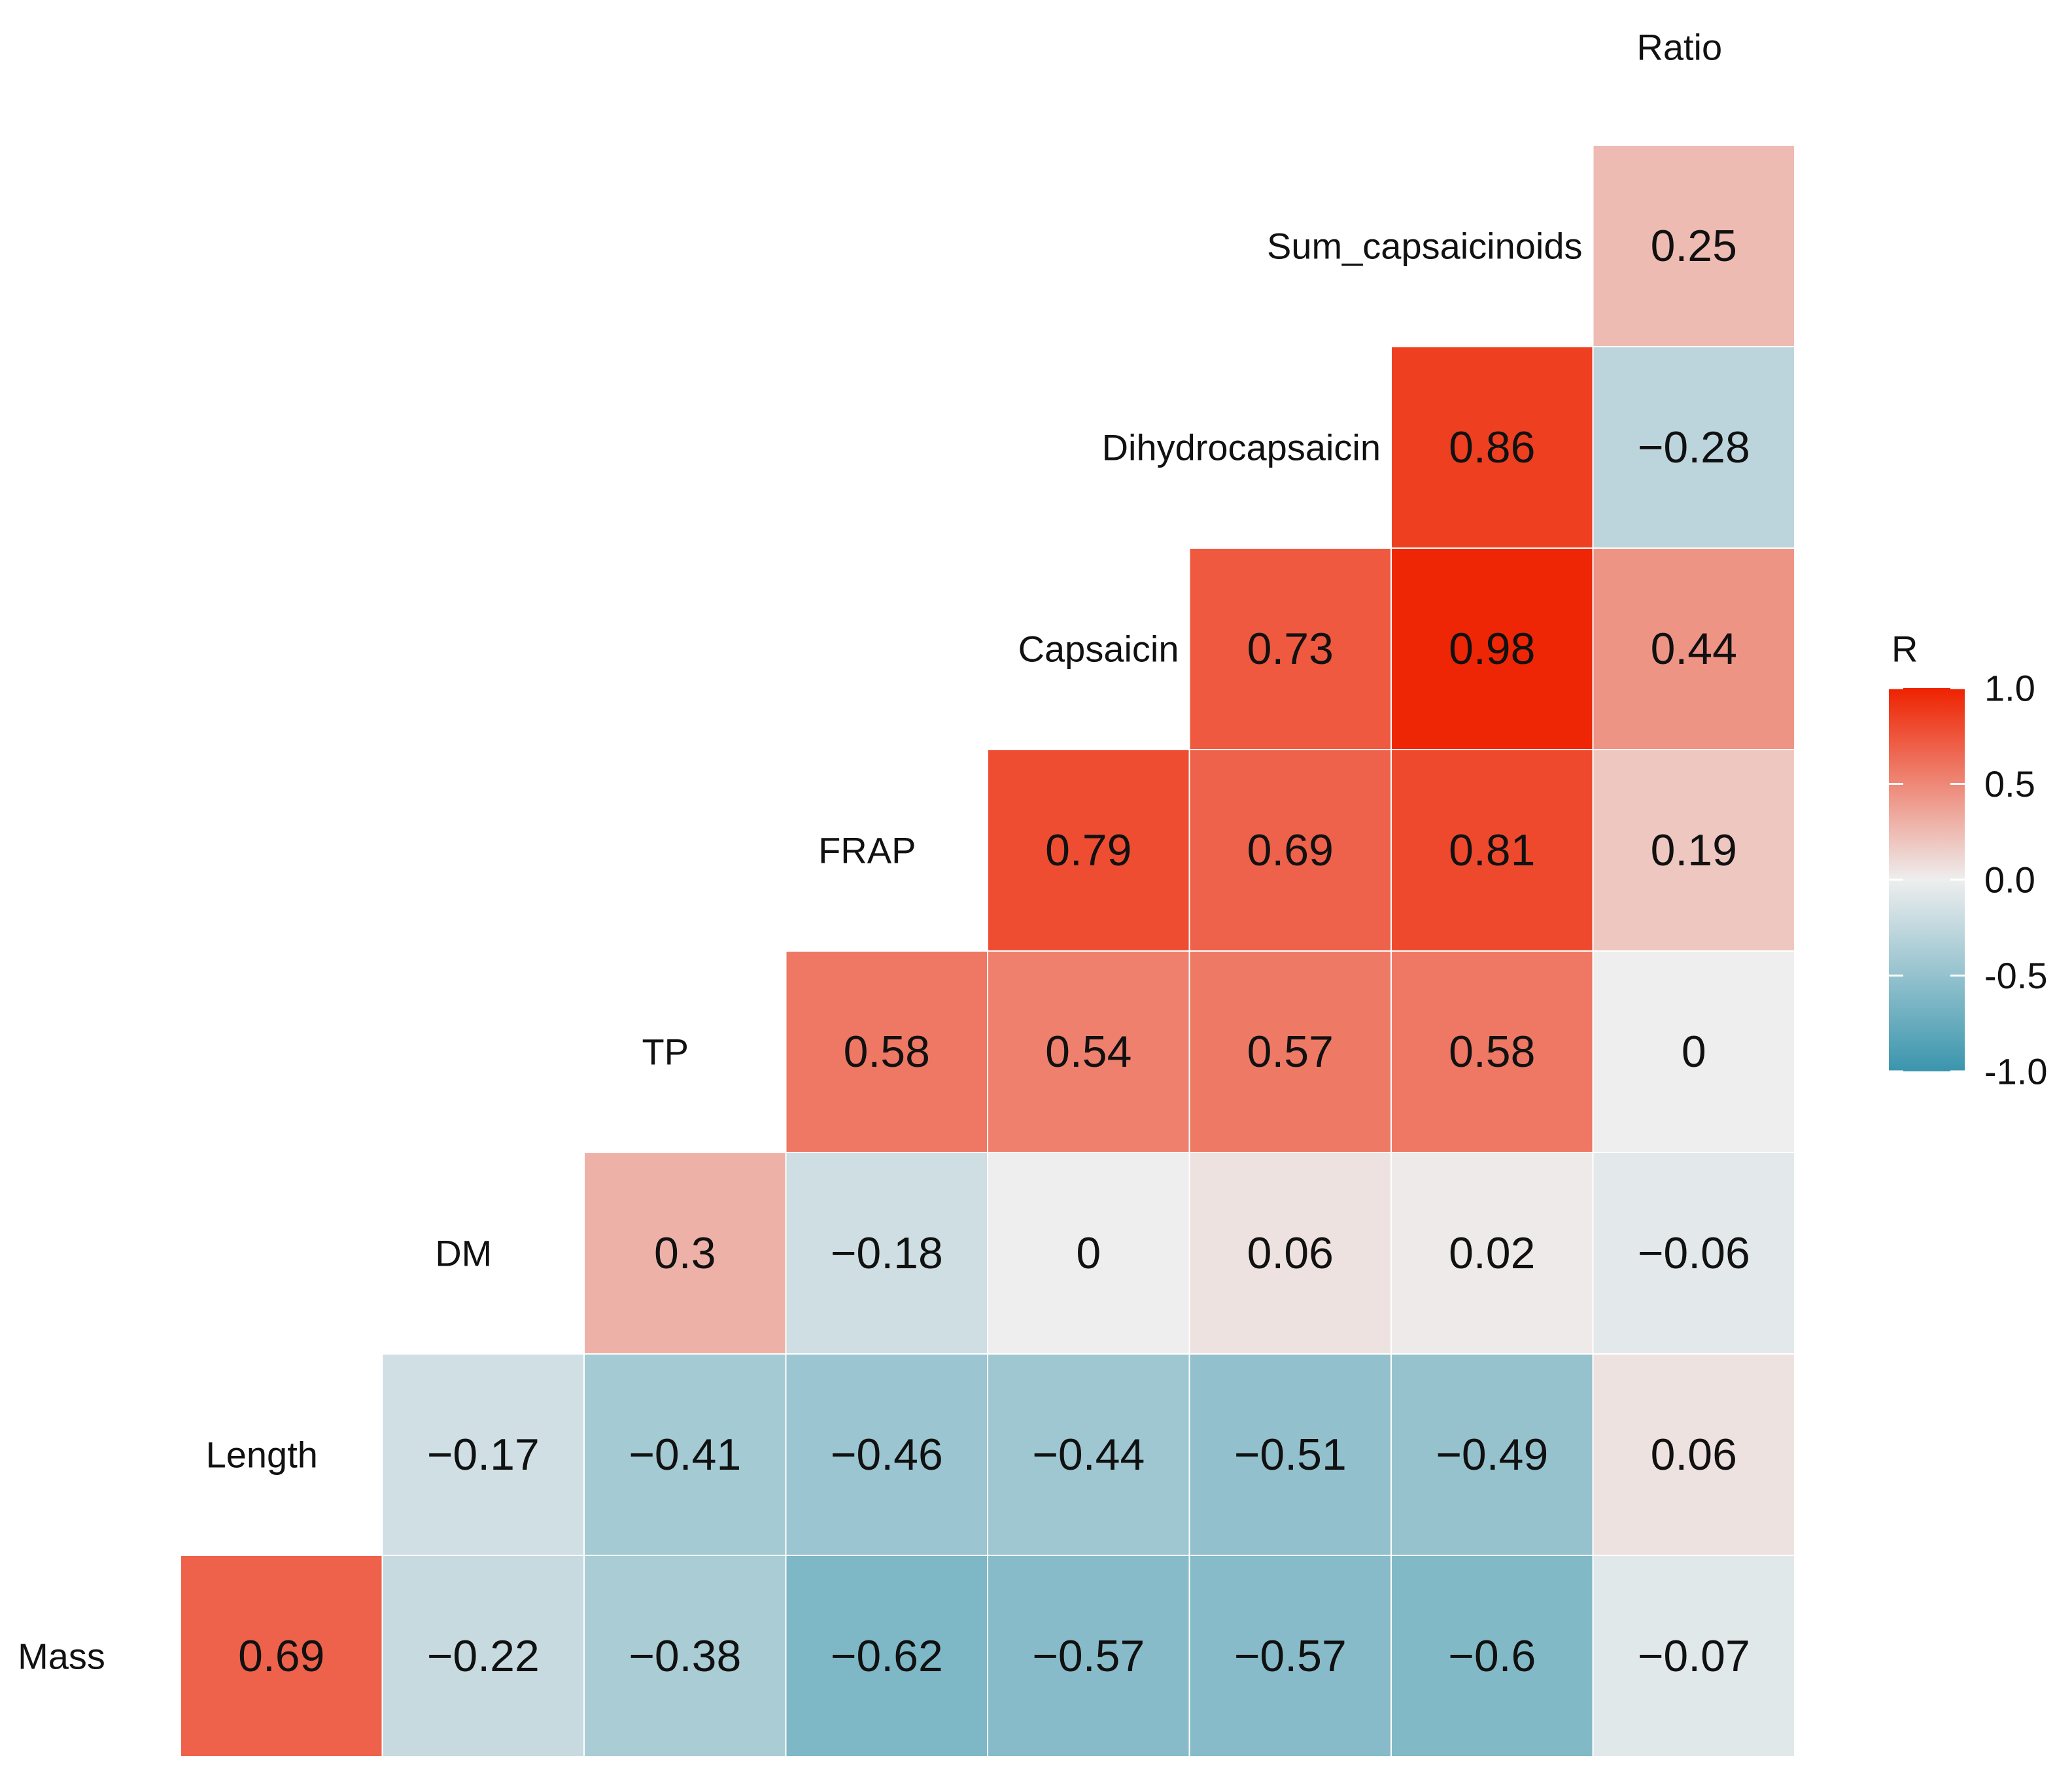 This screenshot has height=1783, width=2072. I want to click on legend-tick-label: 0.0, so click(2010, 880).